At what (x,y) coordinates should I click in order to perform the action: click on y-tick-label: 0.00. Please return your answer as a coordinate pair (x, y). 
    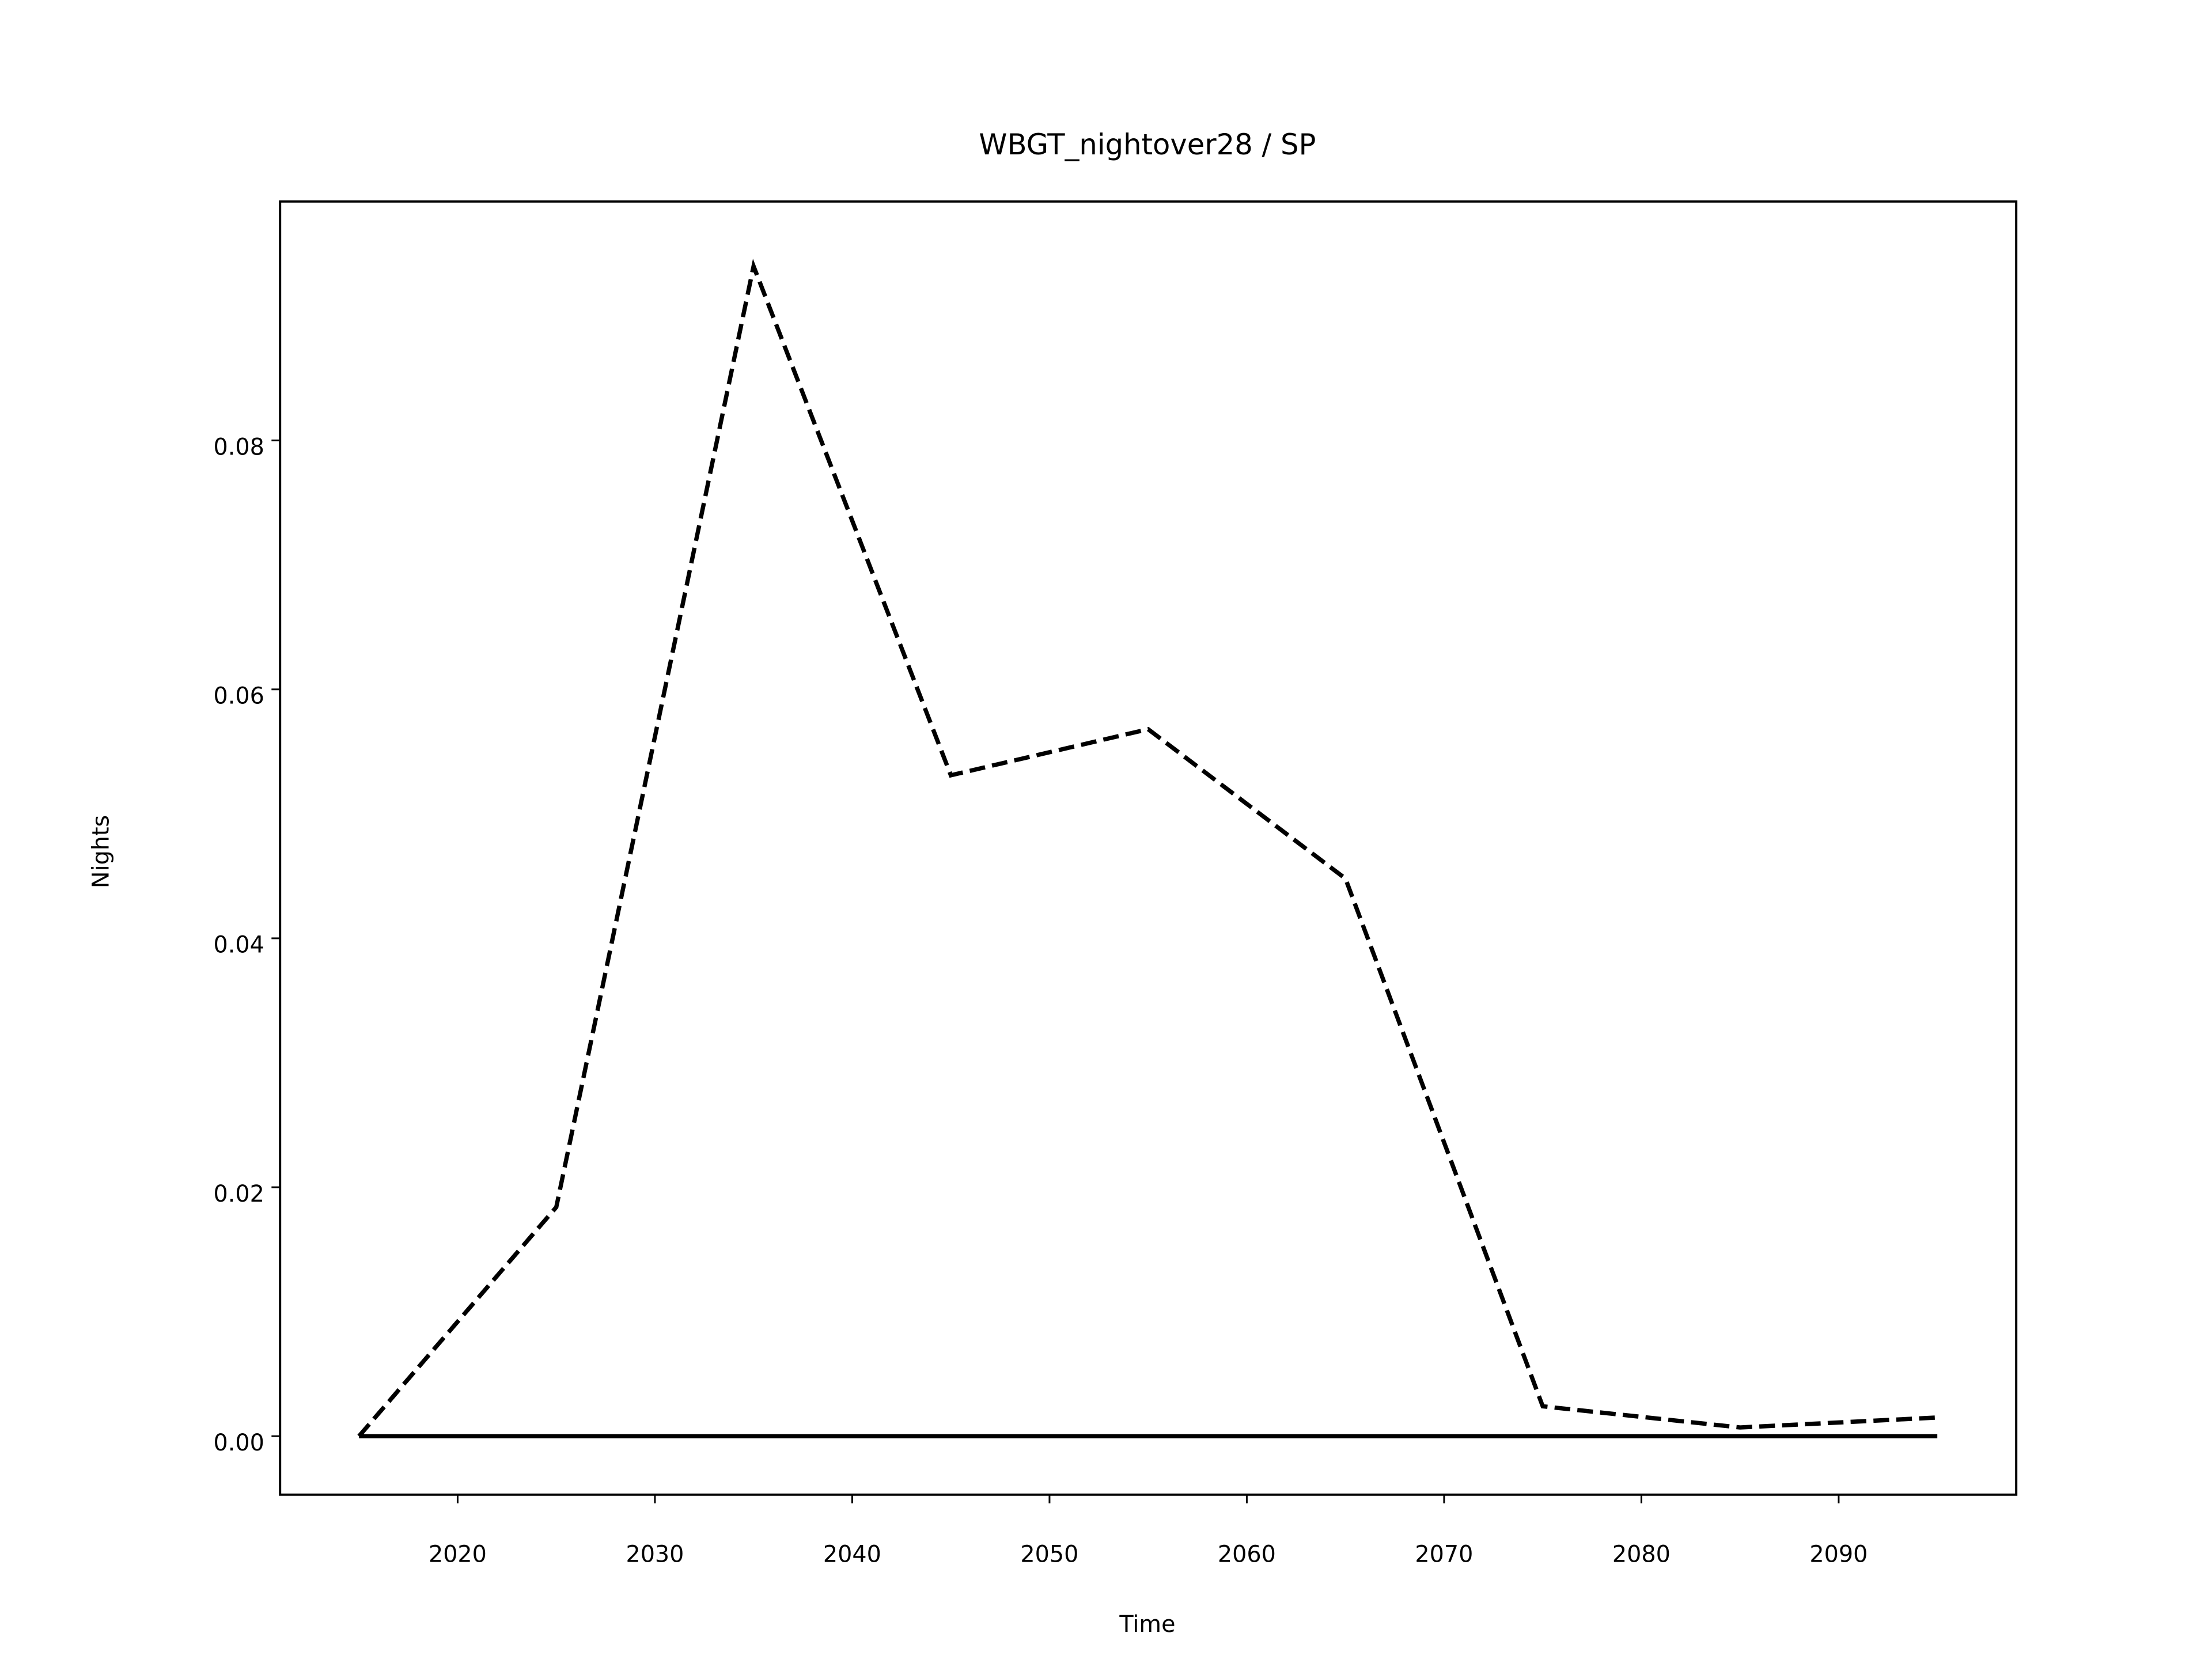
    Looking at the image, I should click on (239, 1443).